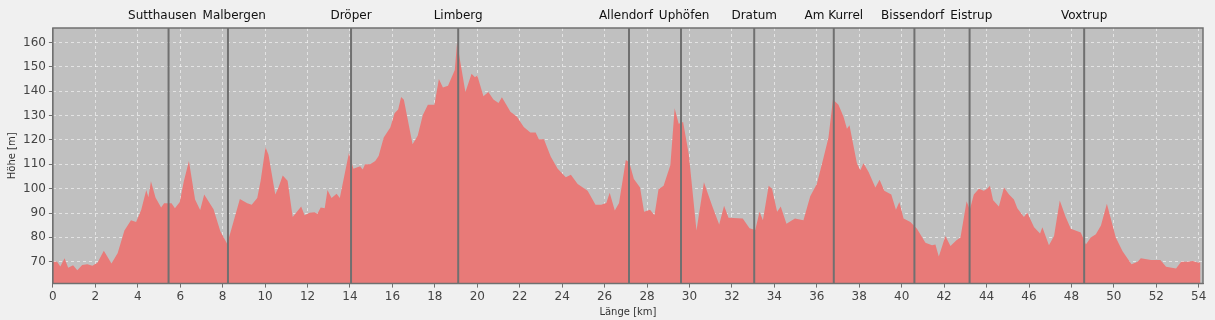  I want to click on x-tick-label: 46, so click(1029, 295).